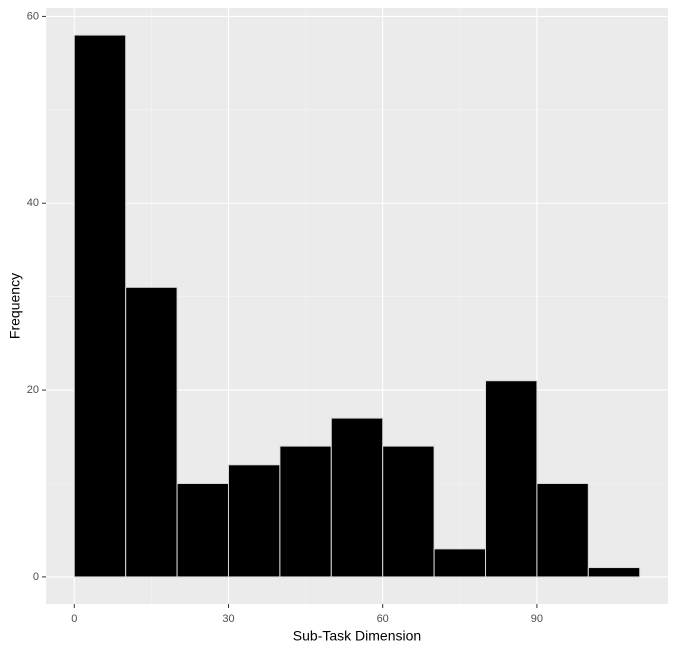 This screenshot has width=676, height=652. What do you see at coordinates (33, 390) in the screenshot?
I see `y-tick-label: 20` at bounding box center [33, 390].